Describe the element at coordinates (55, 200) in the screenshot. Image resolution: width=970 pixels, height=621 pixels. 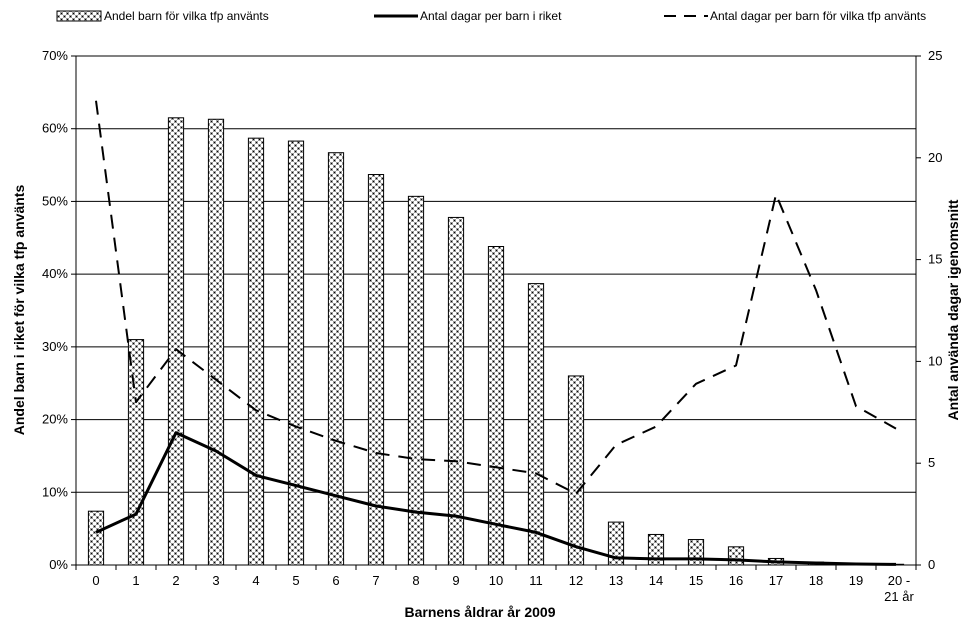
I see `left-tick-label: 50%` at that location.